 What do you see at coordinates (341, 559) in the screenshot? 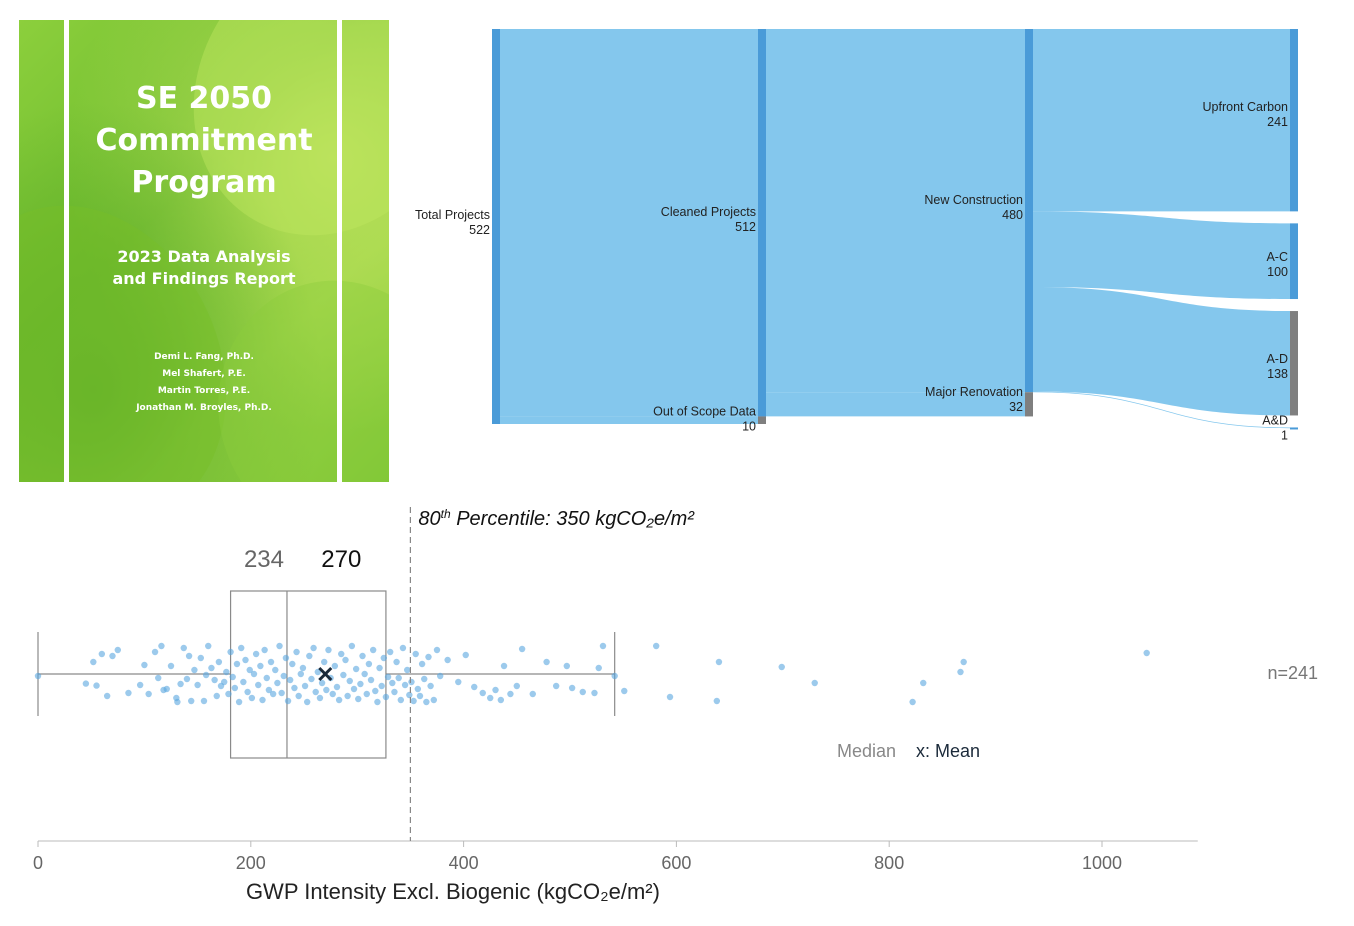
I see `mean-value-label: 270` at bounding box center [341, 559].